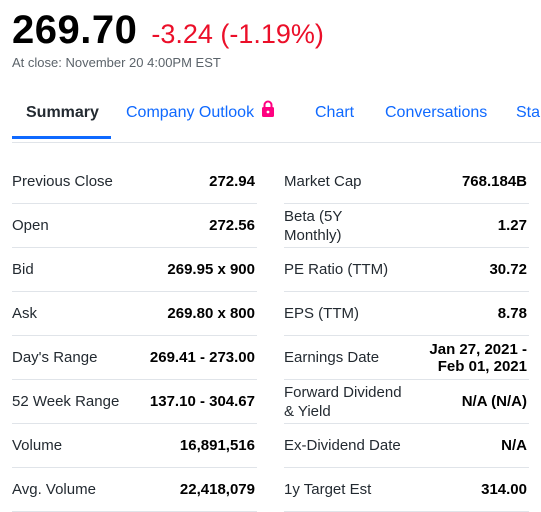  Describe the element at coordinates (62, 181) in the screenshot. I see `stat-label-previous-close: Previous Close` at that location.